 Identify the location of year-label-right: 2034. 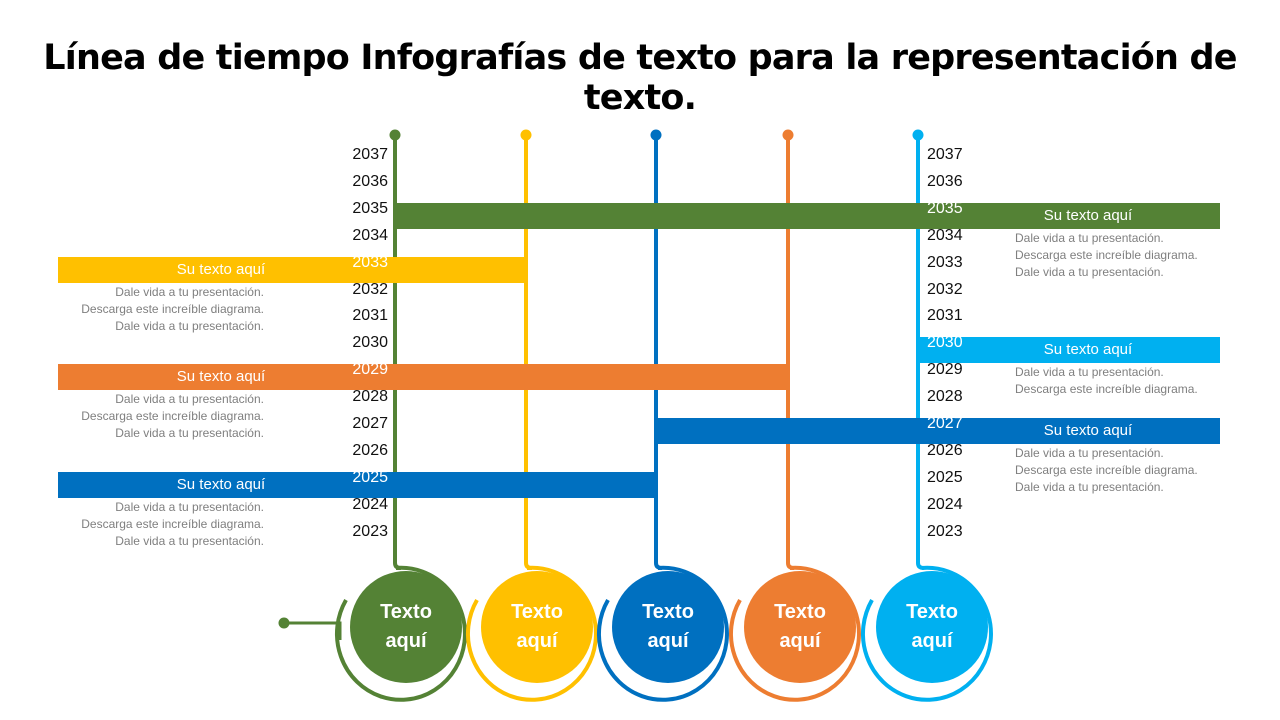
(945, 235).